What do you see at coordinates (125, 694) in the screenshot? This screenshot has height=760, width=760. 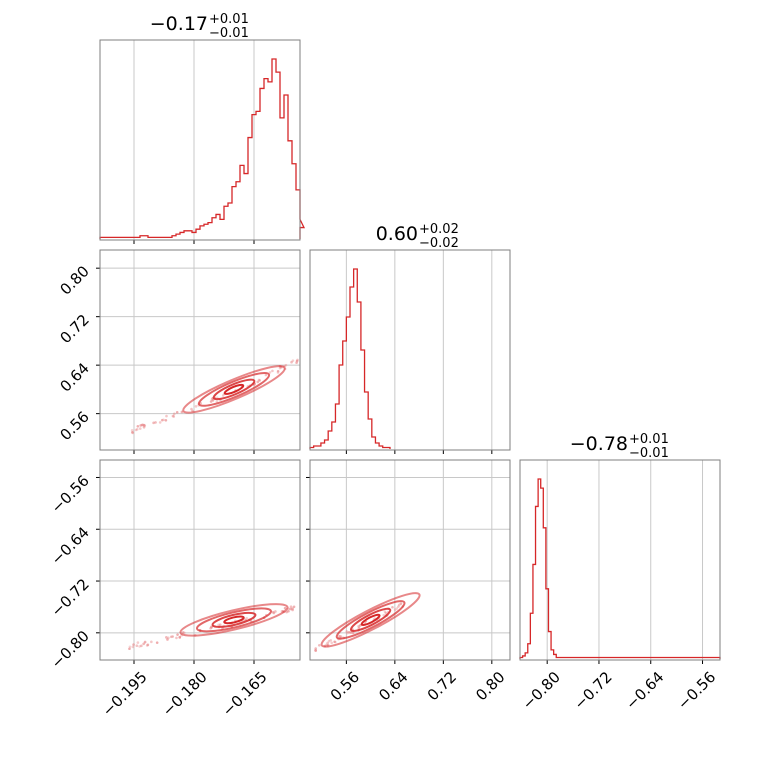 I see `x-tick-label: −0.195` at bounding box center [125, 694].